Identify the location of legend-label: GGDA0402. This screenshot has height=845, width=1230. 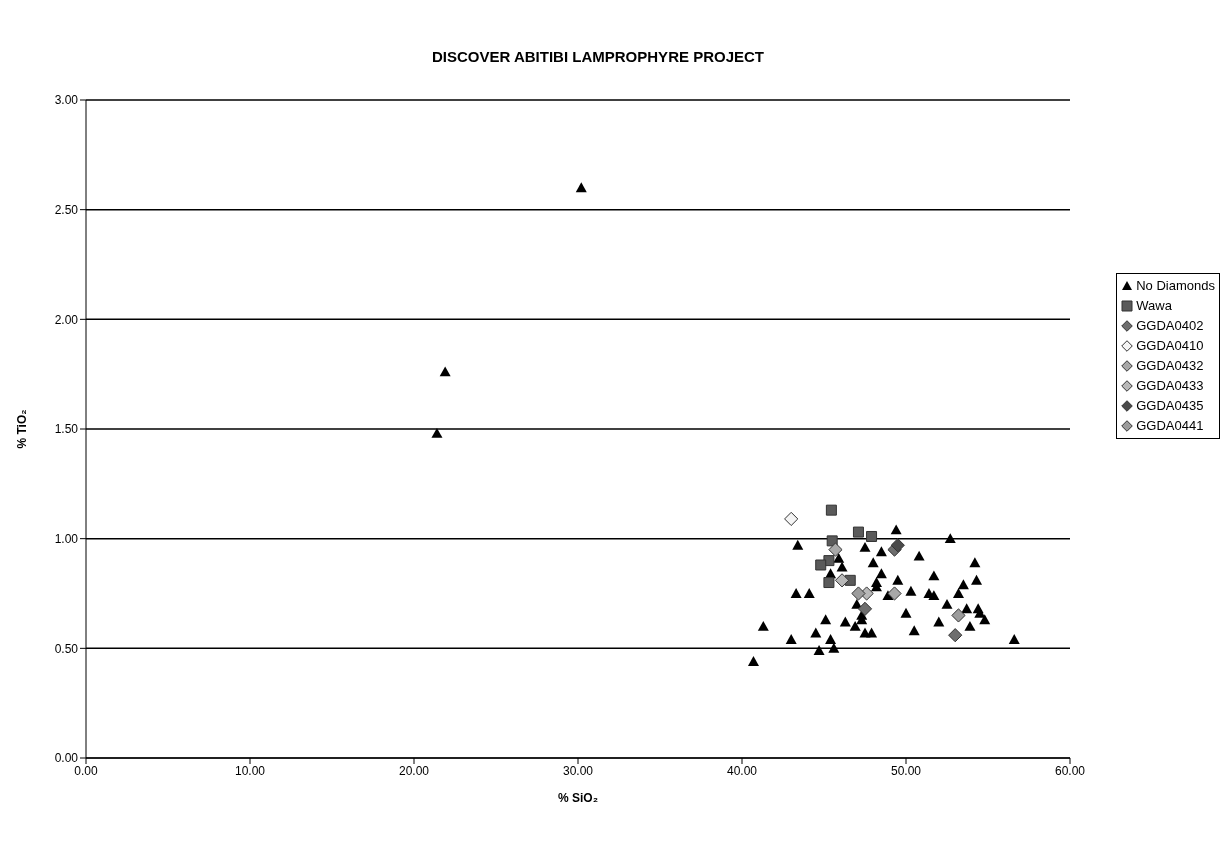
(1170, 326).